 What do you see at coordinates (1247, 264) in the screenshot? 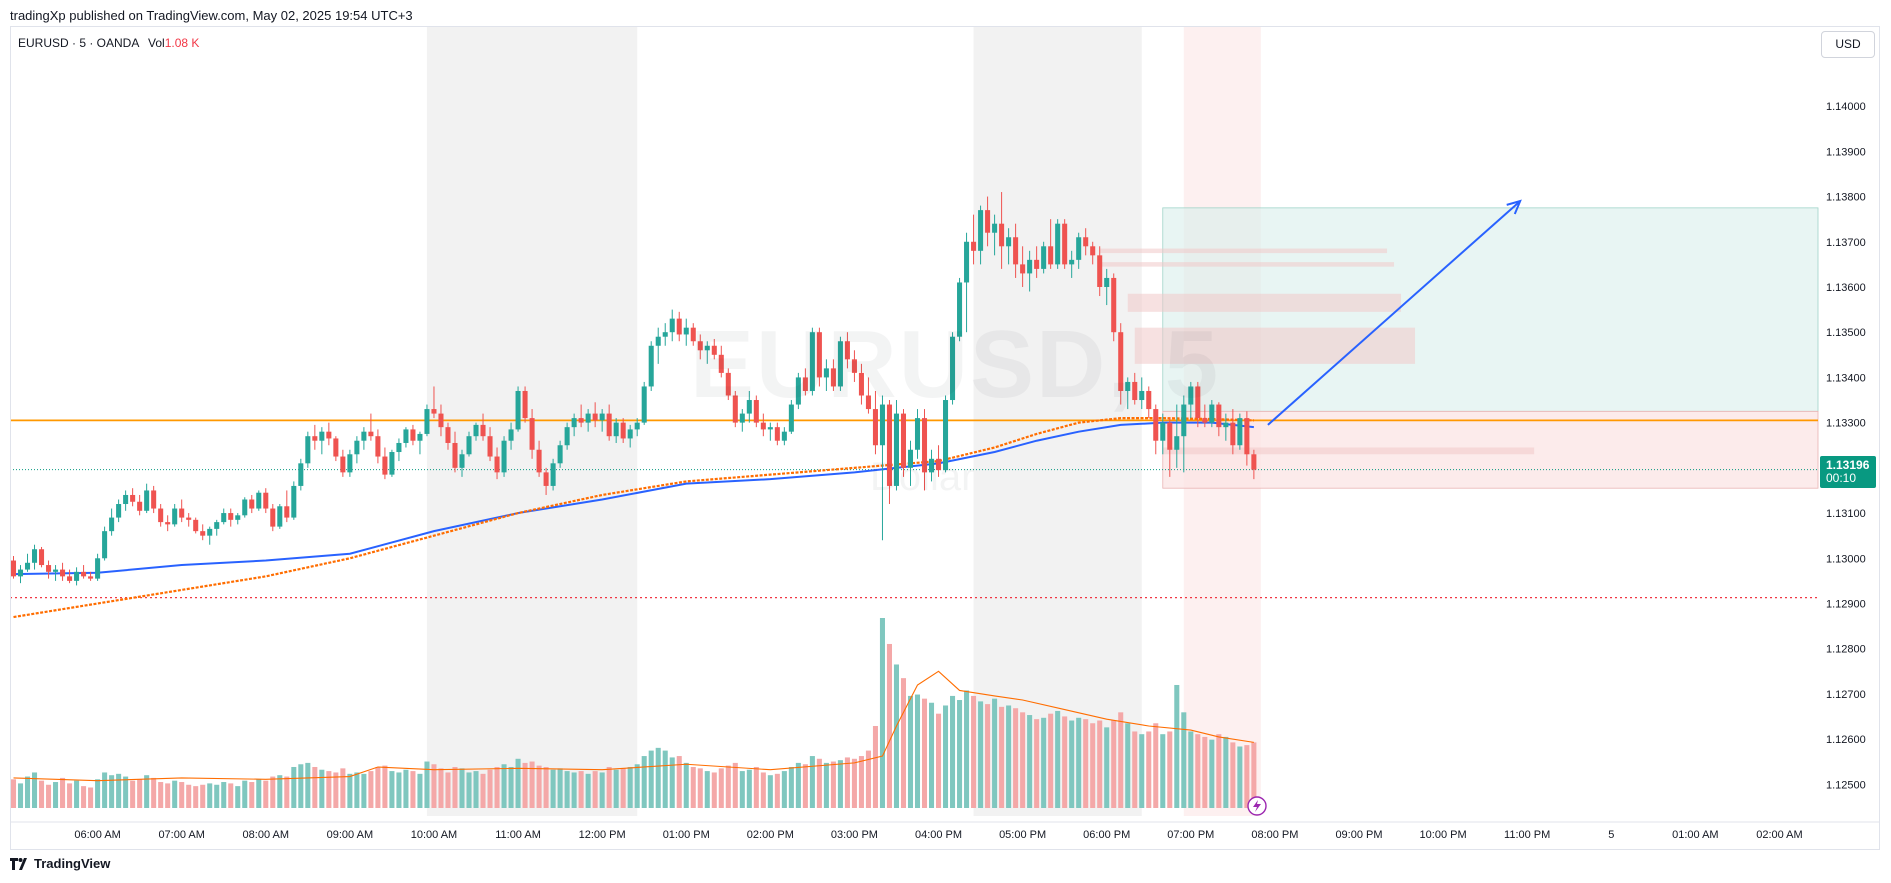
I see `supply-zone` at bounding box center [1247, 264].